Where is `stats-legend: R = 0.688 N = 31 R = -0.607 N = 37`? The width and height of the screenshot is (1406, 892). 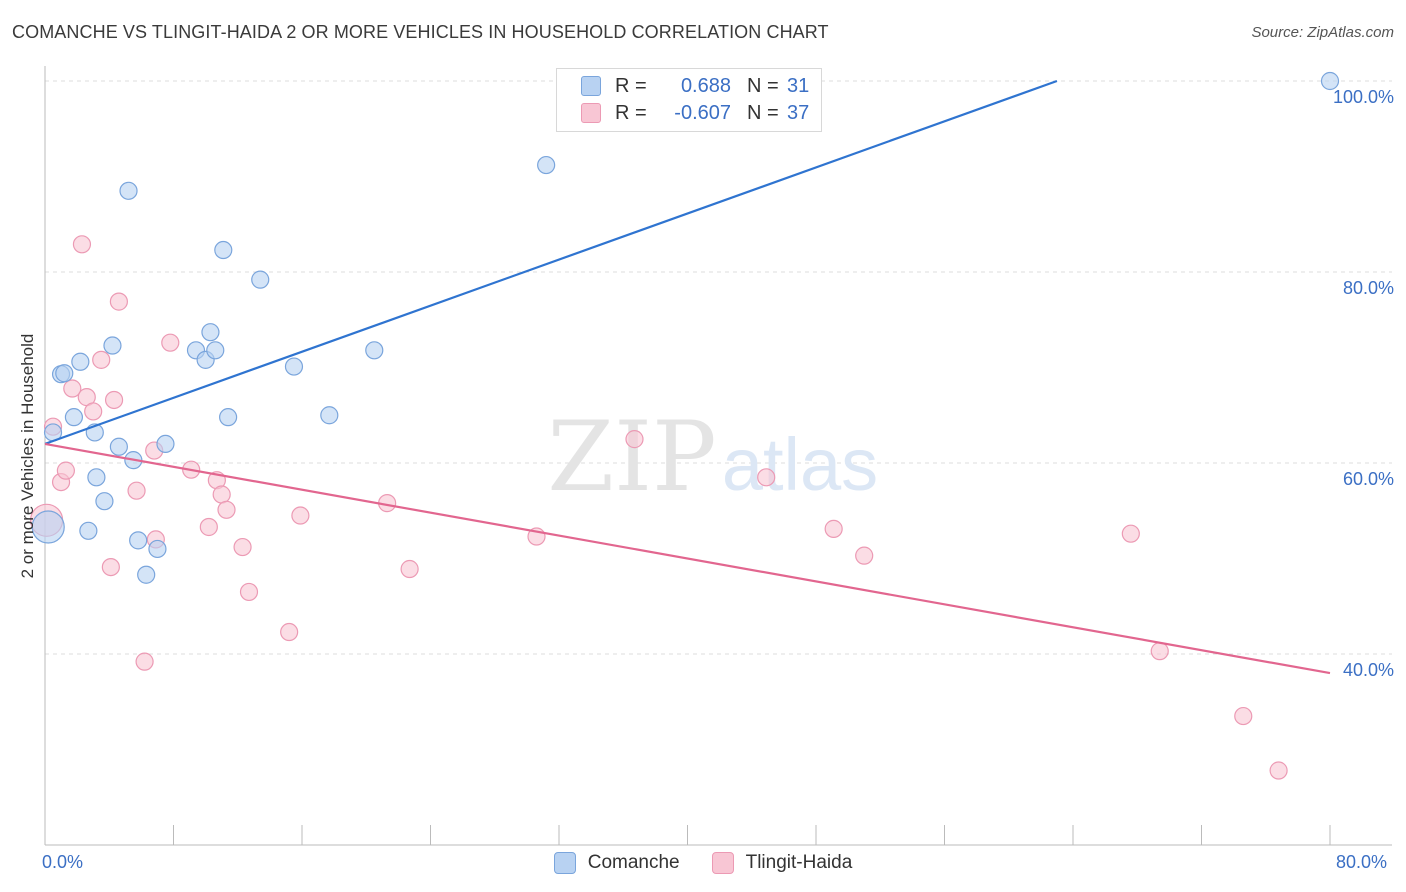
stats-legend: R = 0.688 N = 31 R = -0.607 N = 37 is located at coordinates (689, 100).